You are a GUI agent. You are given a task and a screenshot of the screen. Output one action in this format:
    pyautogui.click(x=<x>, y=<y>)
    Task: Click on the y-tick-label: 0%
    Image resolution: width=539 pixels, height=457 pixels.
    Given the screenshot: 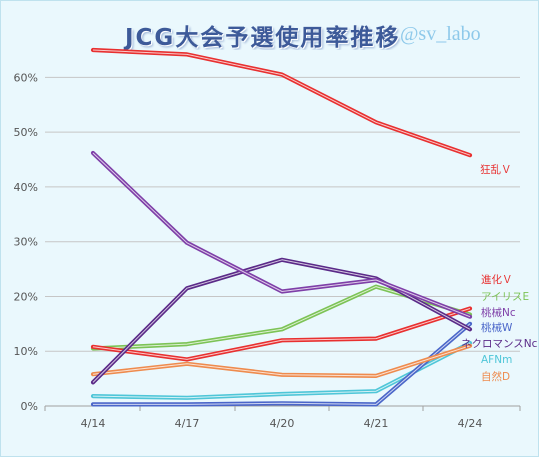 What is the action you would take?
    pyautogui.click(x=29, y=406)
    